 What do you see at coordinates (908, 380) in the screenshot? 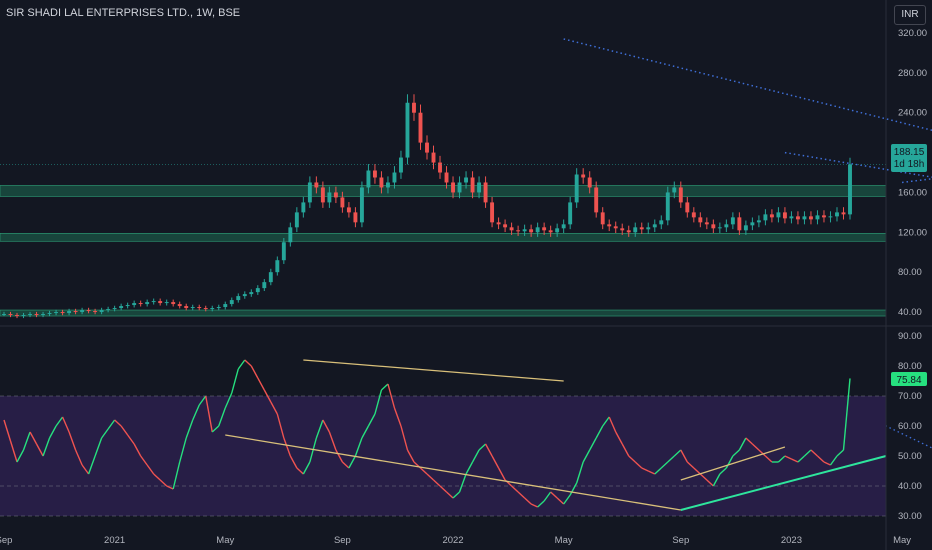
I see `rsi-tag-value: 75.84` at bounding box center [908, 380].